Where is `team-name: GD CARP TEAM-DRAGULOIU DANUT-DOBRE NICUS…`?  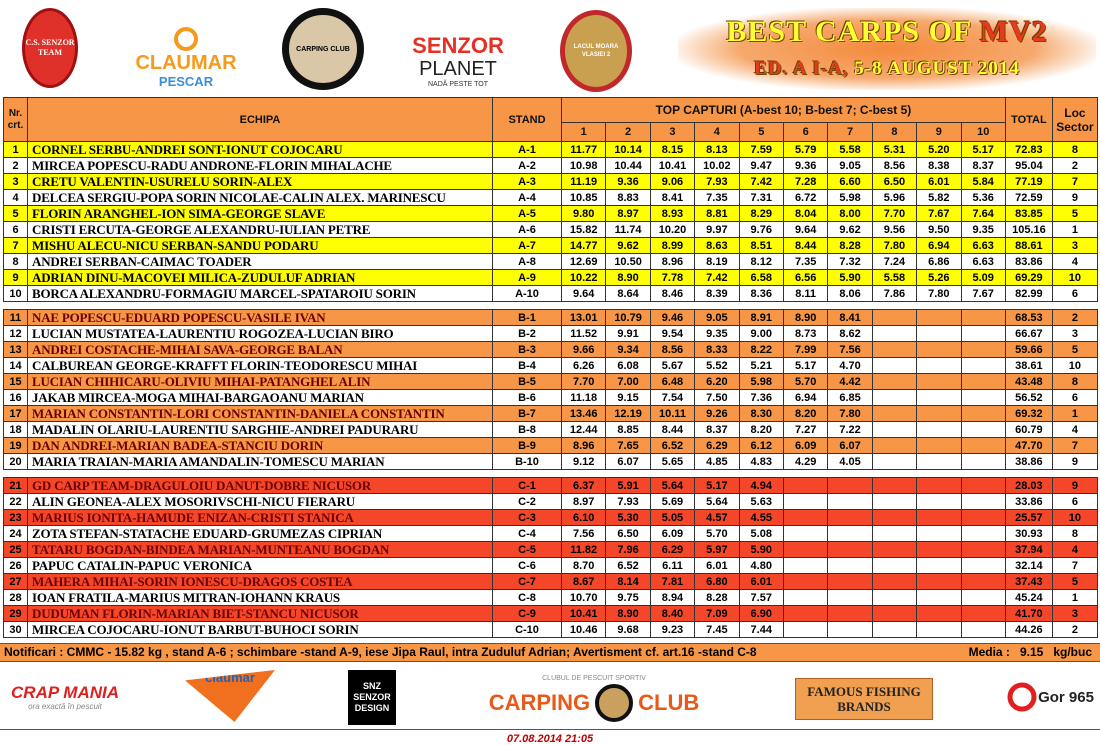 team-name: GD CARP TEAM-DRAGULOIU DANUT-DOBRE NICUS… is located at coordinates (260, 485).